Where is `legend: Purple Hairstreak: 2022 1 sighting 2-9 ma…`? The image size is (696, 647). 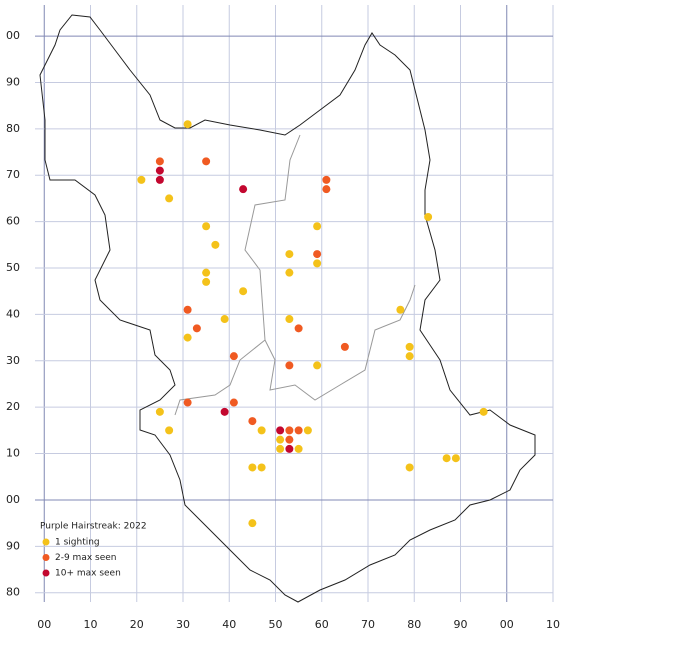
legend: Purple Hairstreak: 2022 1 sighting 2-9 ma… is located at coordinates (93, 550).